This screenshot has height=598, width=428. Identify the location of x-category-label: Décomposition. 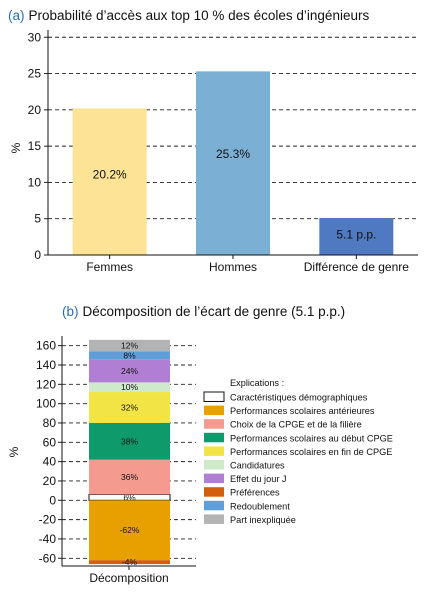
(128, 578).